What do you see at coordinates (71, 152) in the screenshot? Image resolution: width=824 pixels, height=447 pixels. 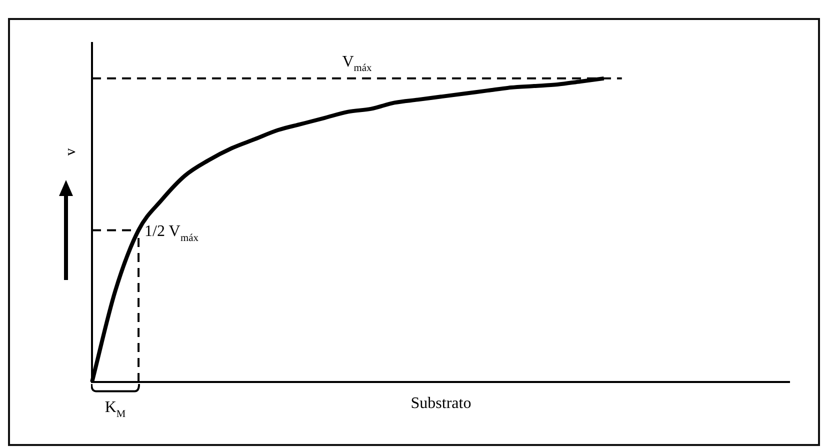 I see `y-axis-title: v` at bounding box center [71, 152].